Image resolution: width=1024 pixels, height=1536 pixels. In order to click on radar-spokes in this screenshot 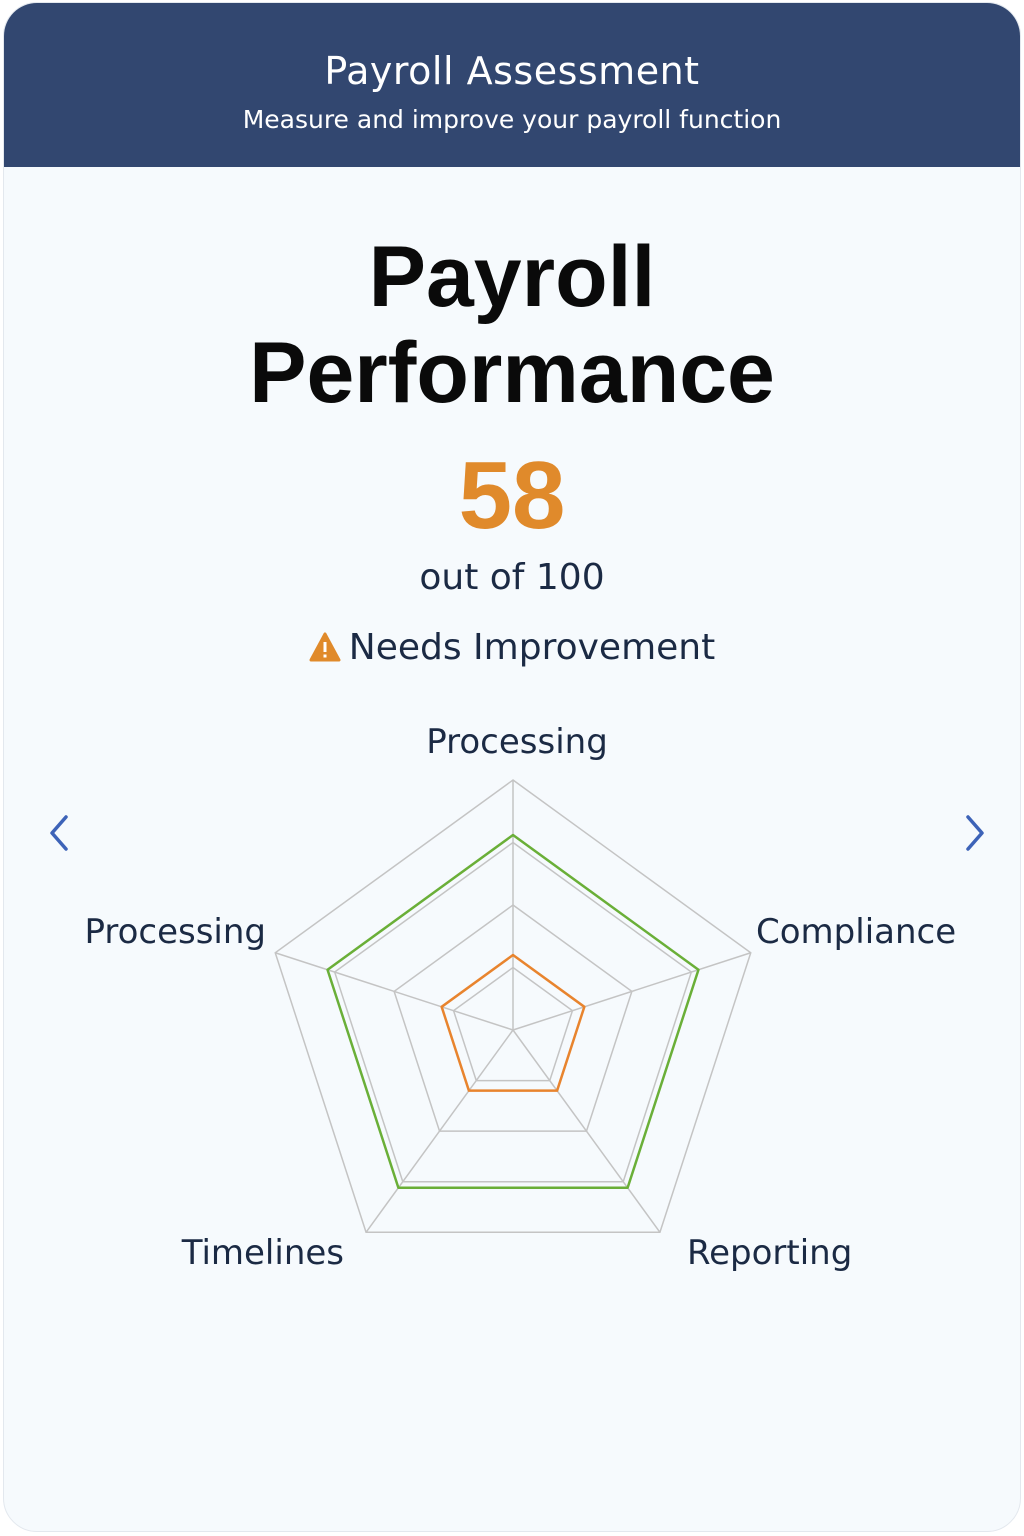, I will do `click(513, 1006)`.